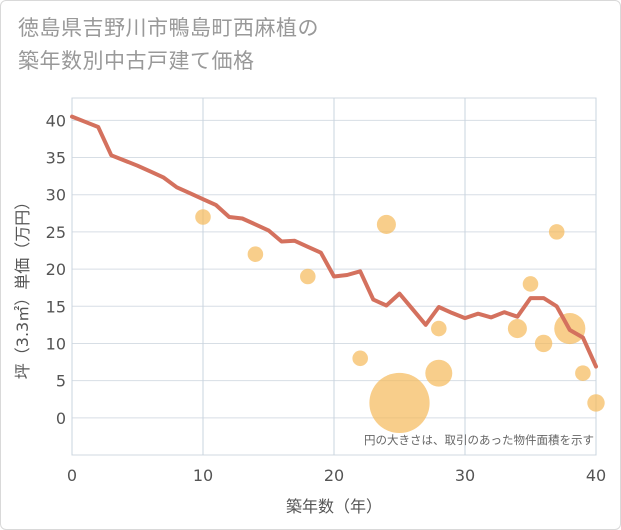  Describe the element at coordinates (56, 343) in the screenshot. I see `y-tick-label: 10` at that location.